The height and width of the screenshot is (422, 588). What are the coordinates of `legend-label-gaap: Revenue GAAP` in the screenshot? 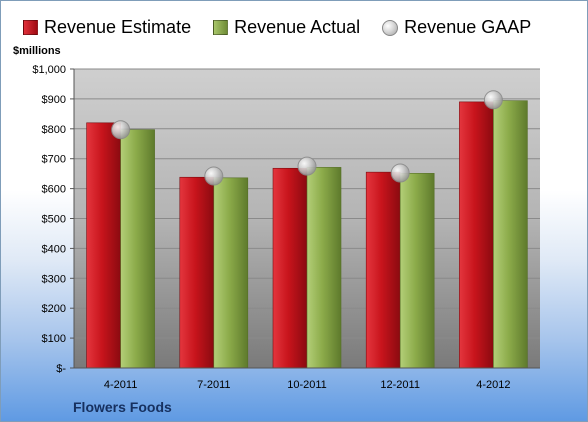 It's located at (468, 27).